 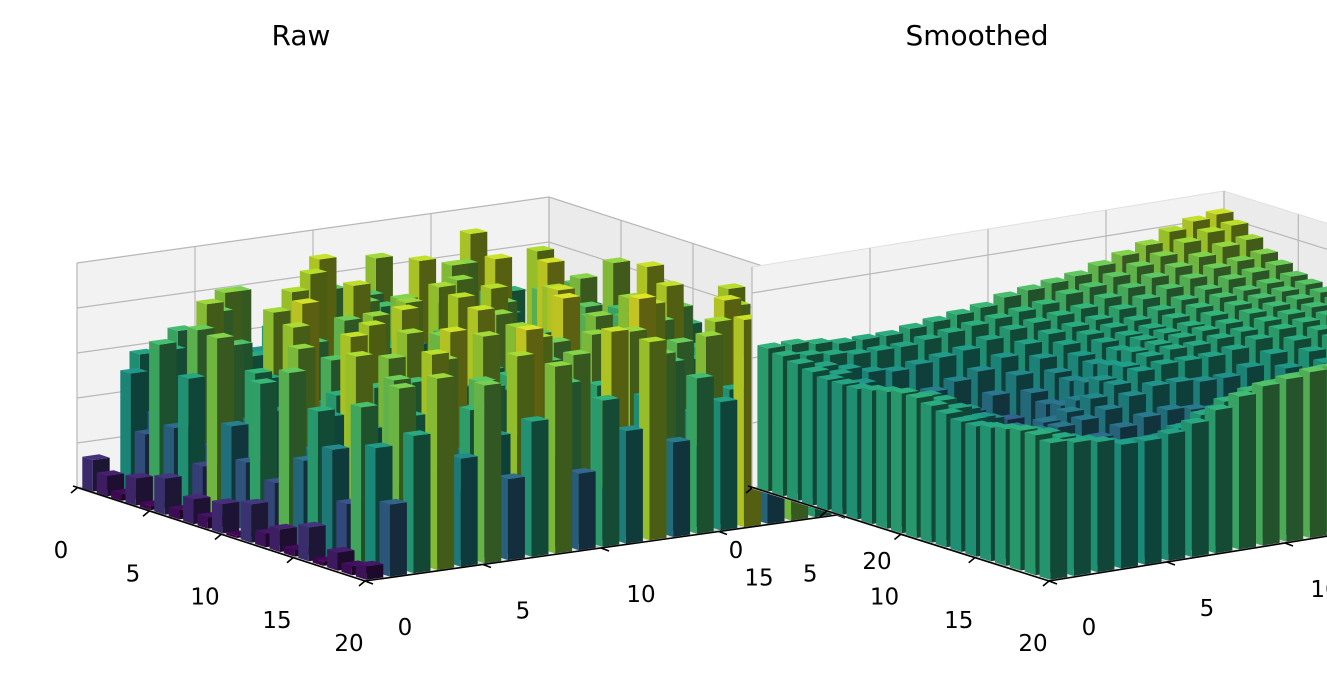 What do you see at coordinates (640, 595) in the screenshot?
I see `y-tick-label: 10` at bounding box center [640, 595].